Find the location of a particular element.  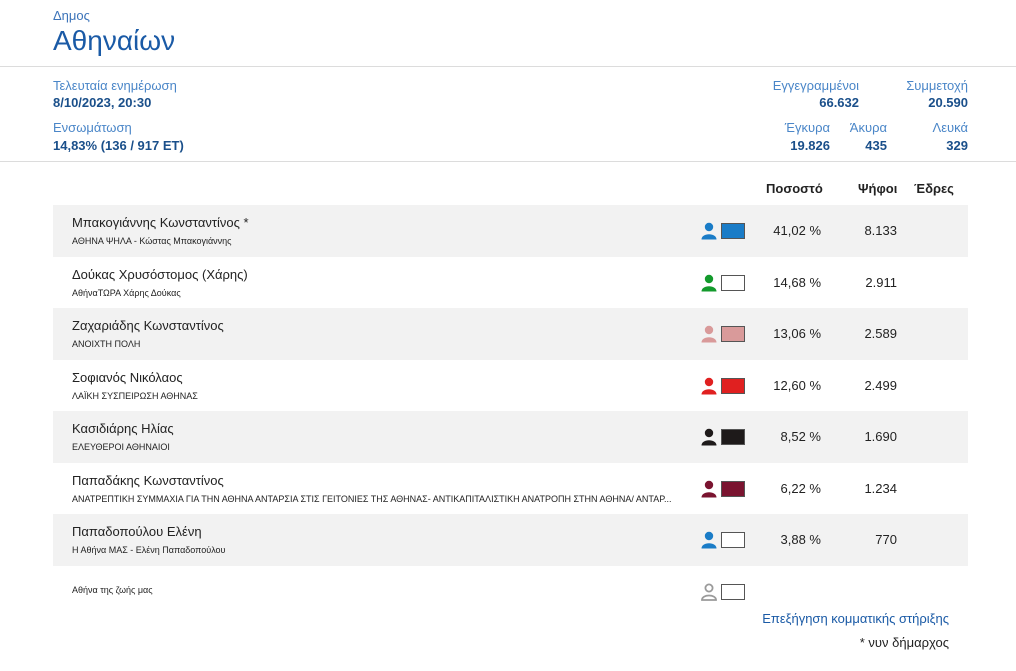

page-header: Δημος Αθηναίων is located at coordinates (114, 32).